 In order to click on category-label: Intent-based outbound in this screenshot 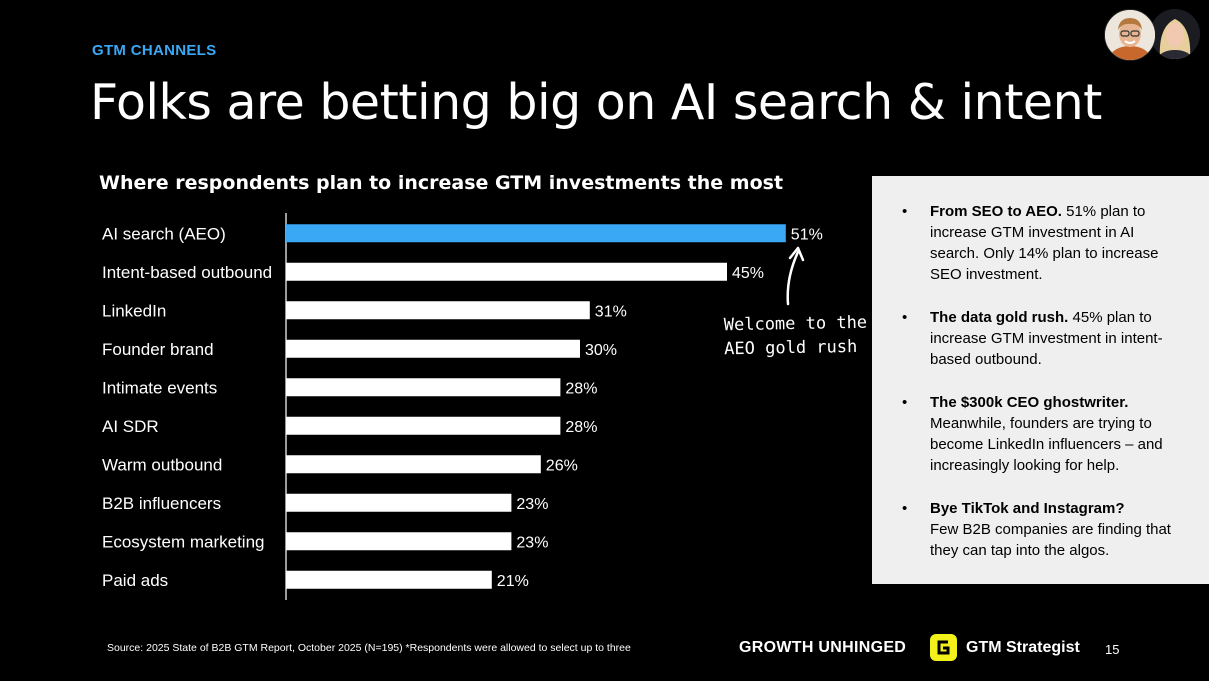, I will do `click(187, 272)`.